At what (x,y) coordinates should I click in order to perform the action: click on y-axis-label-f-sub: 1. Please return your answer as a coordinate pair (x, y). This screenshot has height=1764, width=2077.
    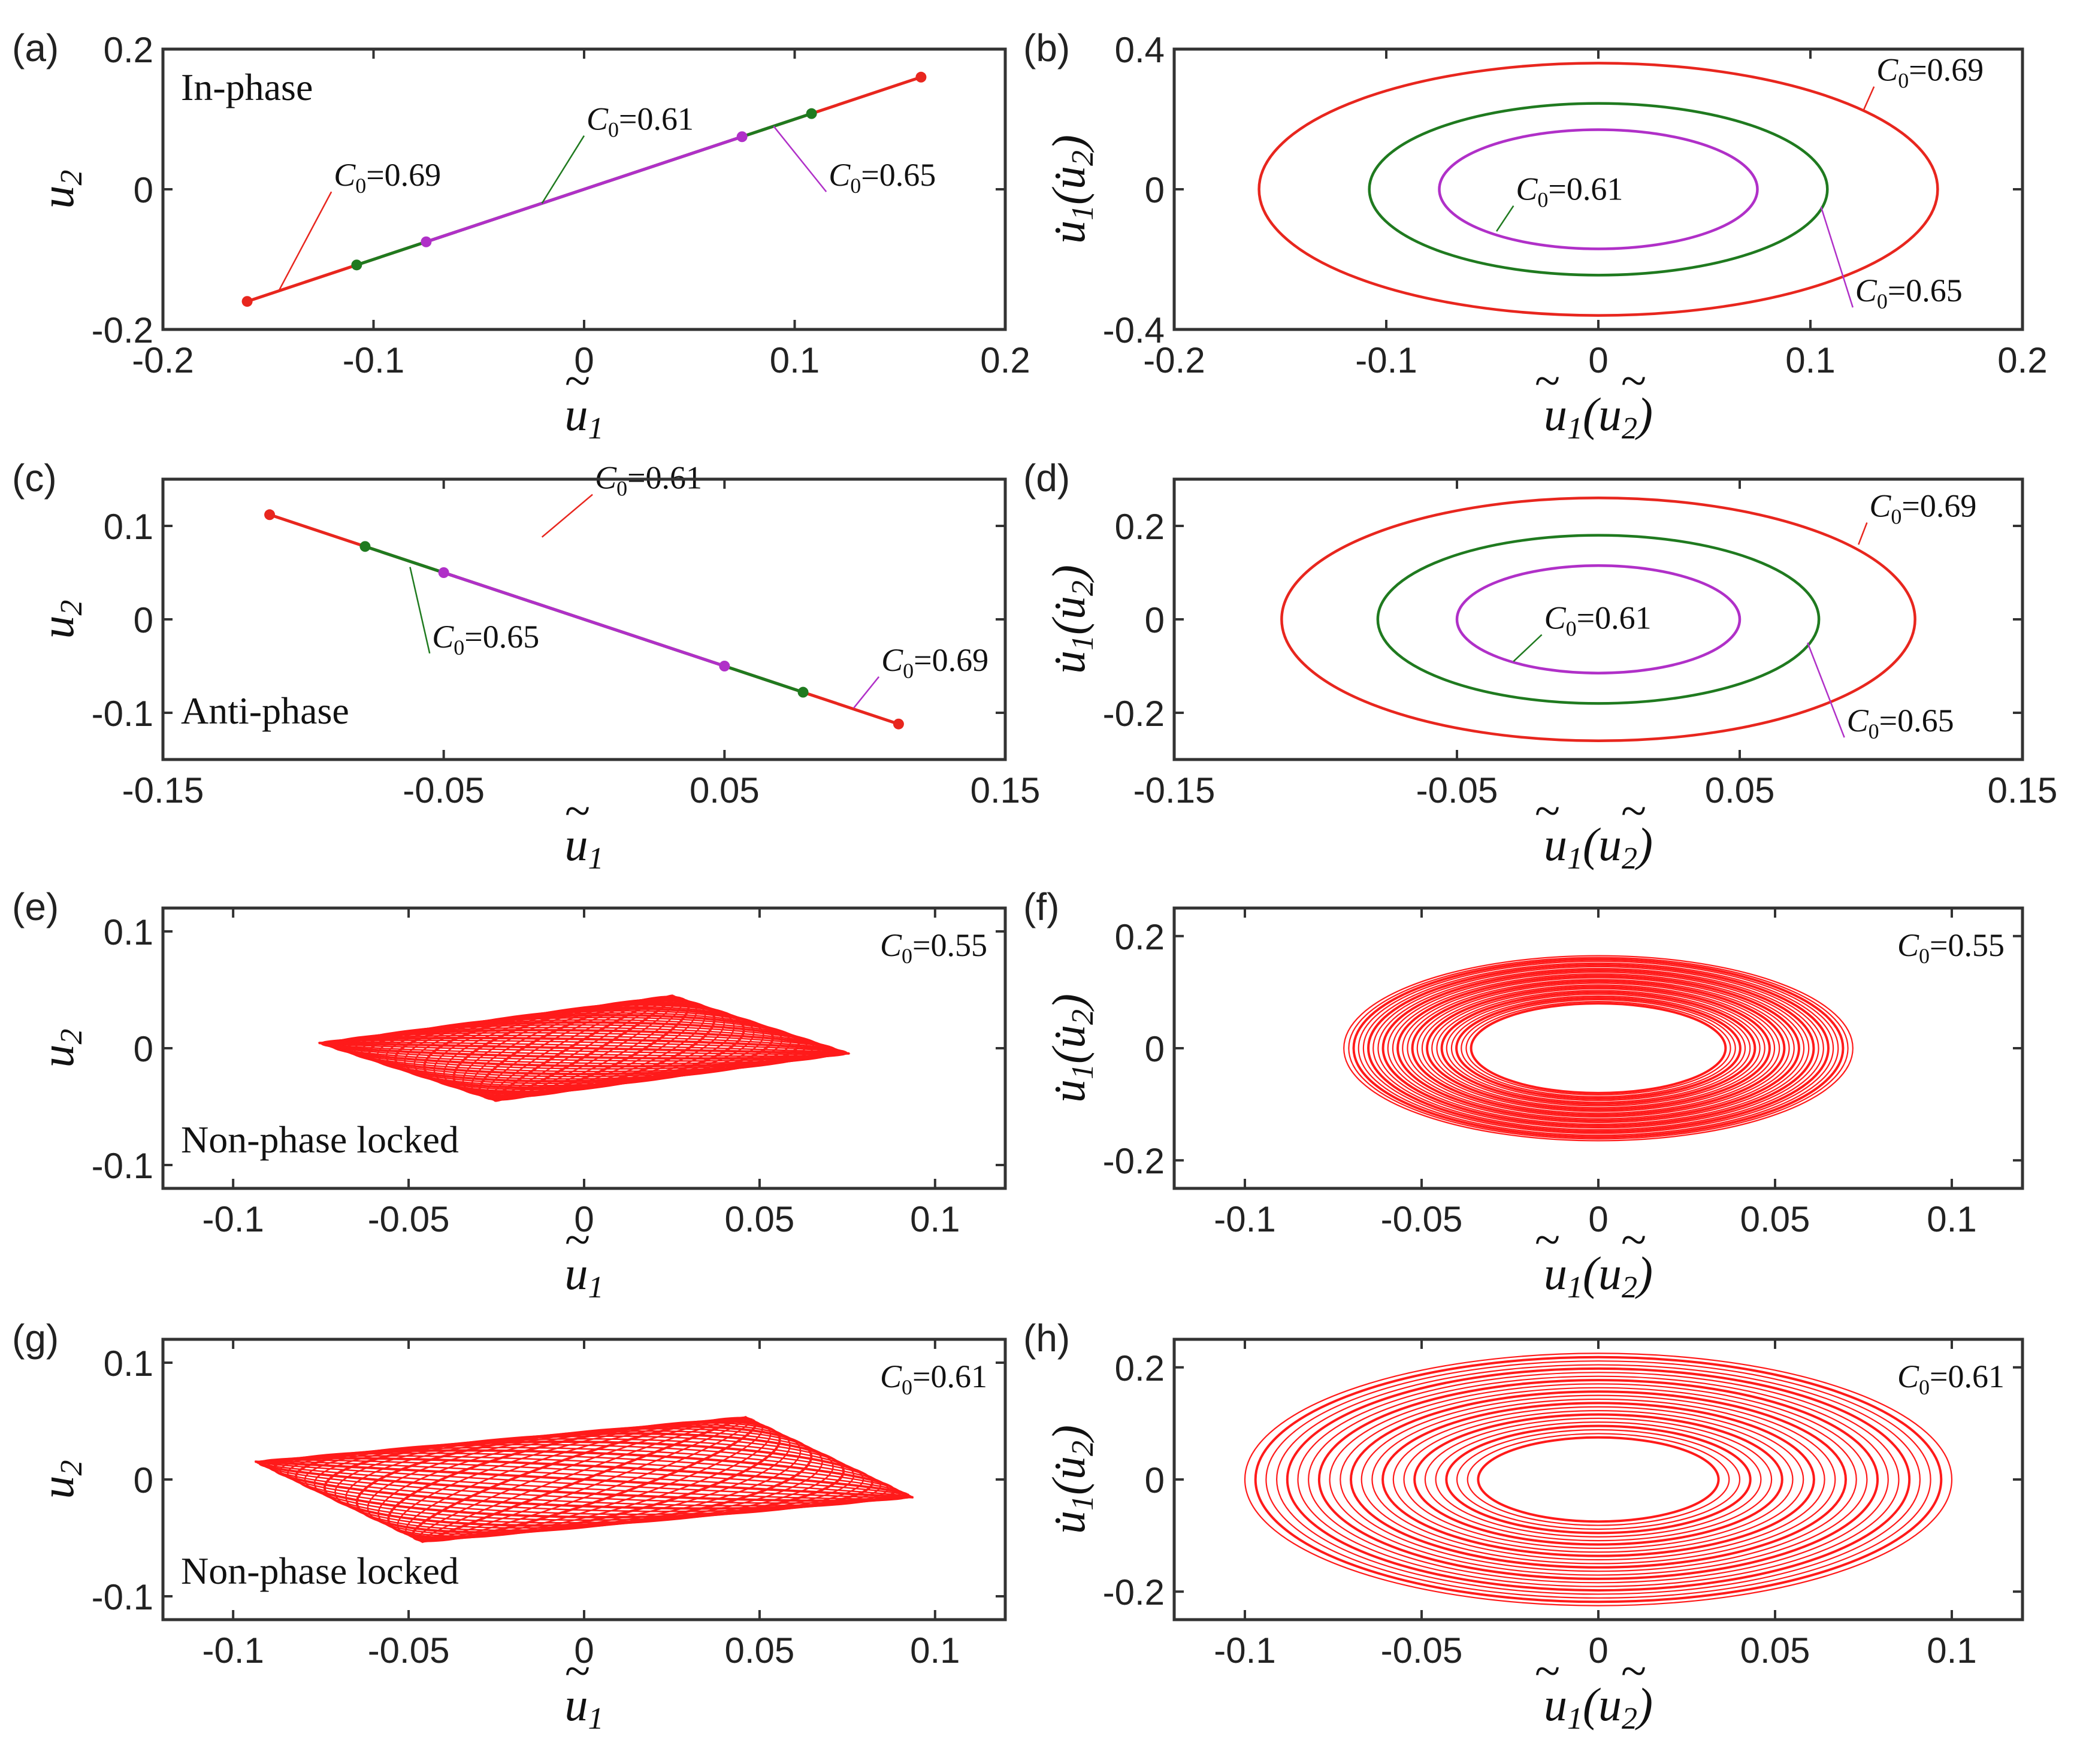
    Looking at the image, I should click on (1083, 1071).